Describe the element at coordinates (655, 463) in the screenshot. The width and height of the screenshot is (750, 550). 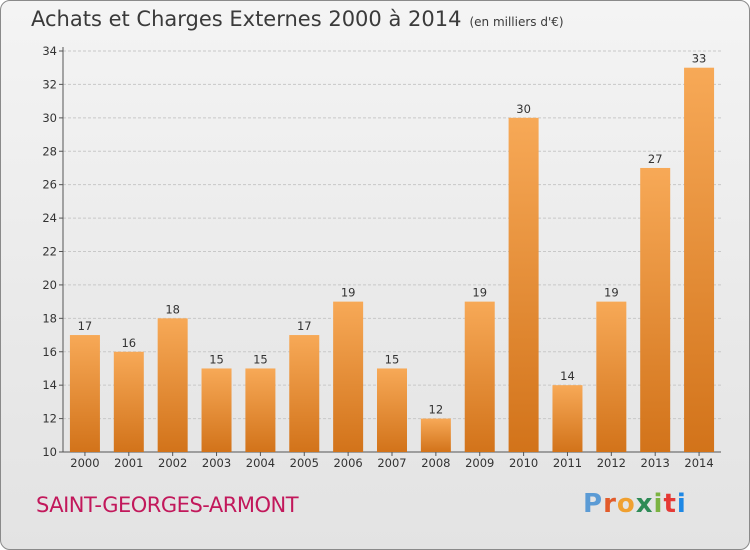
I see `x-tick-label-2013: 2013` at that location.